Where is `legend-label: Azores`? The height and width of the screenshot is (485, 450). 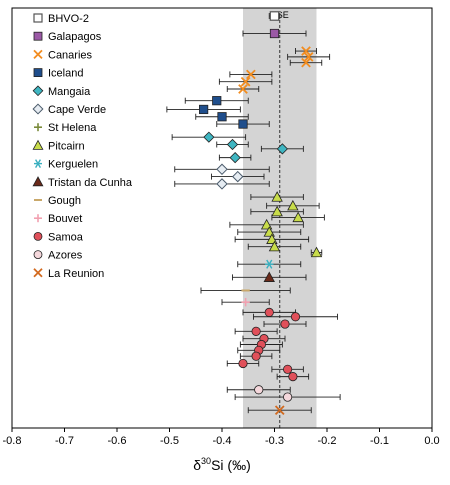 legend-label: Azores is located at coordinates (65, 256).